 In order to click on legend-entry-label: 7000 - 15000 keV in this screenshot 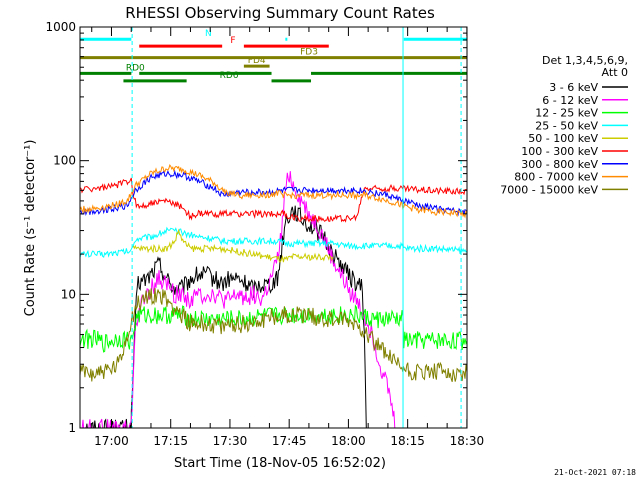, I will do `click(549, 189)`.